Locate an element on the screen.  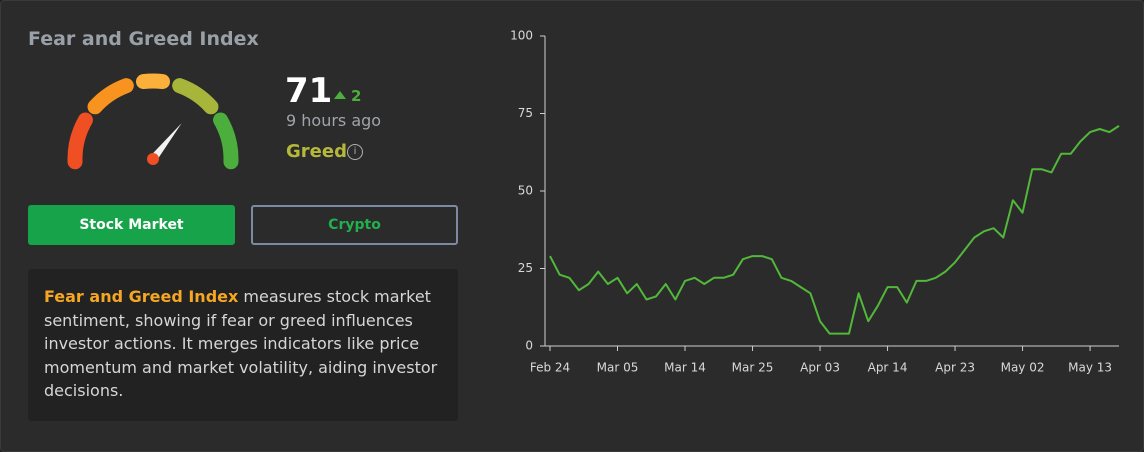
info-icon: i is located at coordinates (355, 152).